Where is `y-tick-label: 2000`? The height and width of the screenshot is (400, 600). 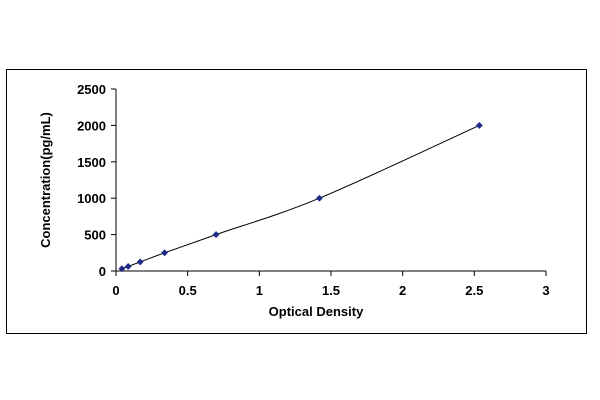
y-tick-label: 2000 is located at coordinates (91, 125).